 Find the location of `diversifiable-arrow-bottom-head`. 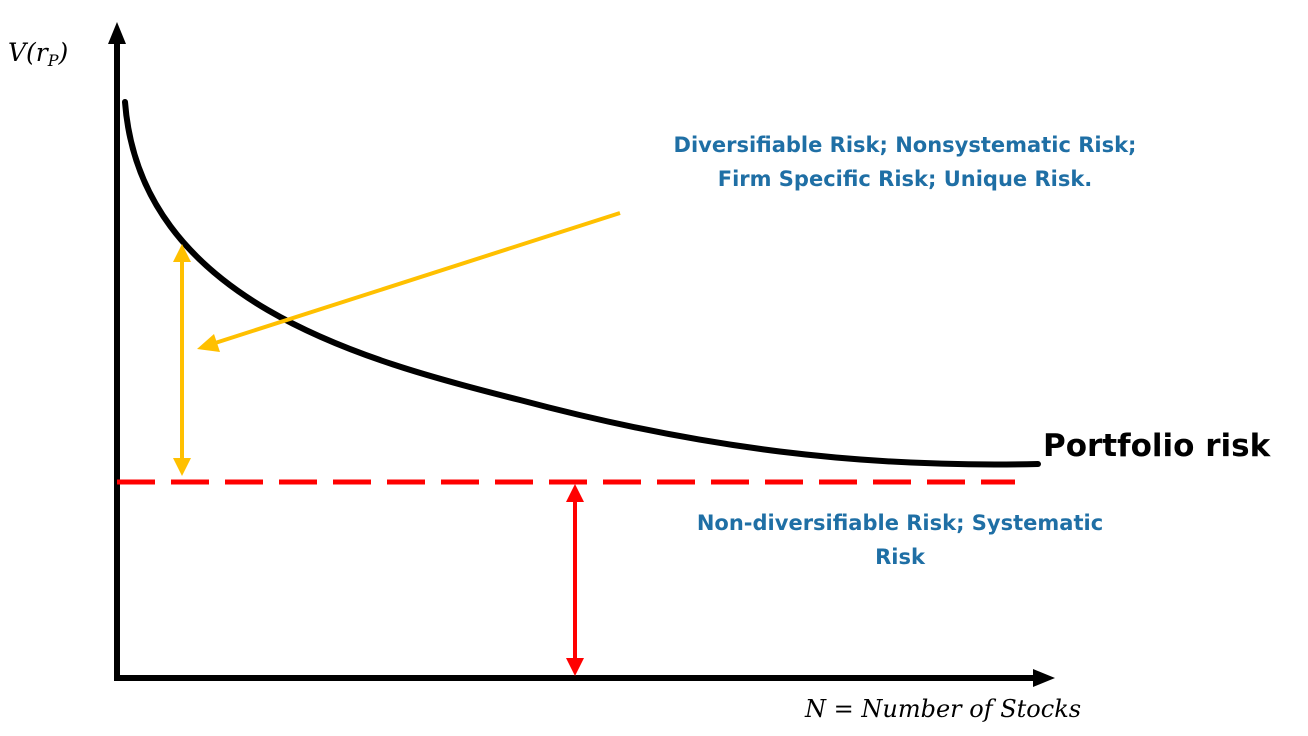

diversifiable-arrow-bottom-head is located at coordinates (182, 467).